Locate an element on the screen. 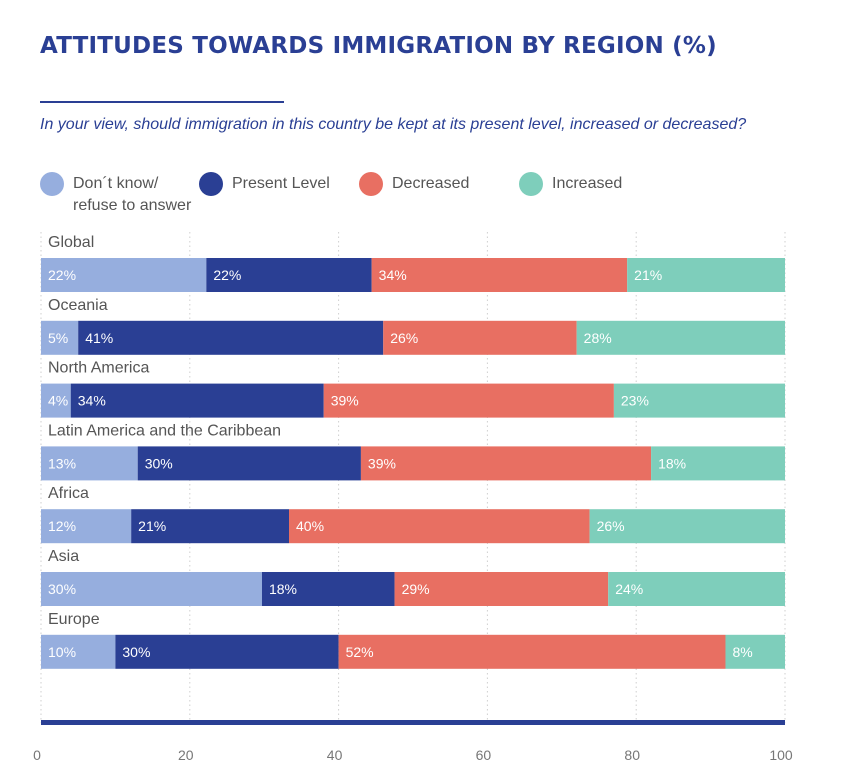 This screenshot has width=850, height=782. legend-label: Present Level is located at coordinates (281, 183).